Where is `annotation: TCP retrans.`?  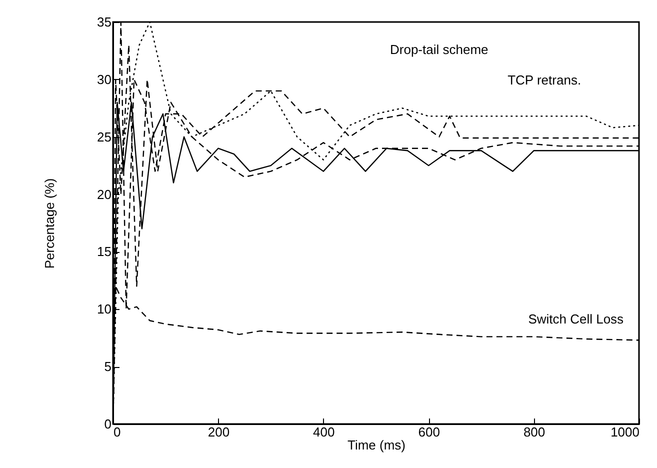 annotation: TCP retrans. is located at coordinates (545, 80).